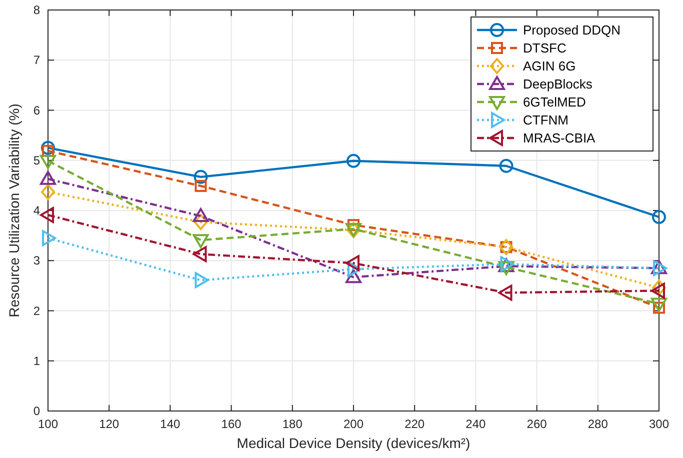  Describe the element at coordinates (36, 10) in the screenshot. I see `y-tick-label: 8` at that location.